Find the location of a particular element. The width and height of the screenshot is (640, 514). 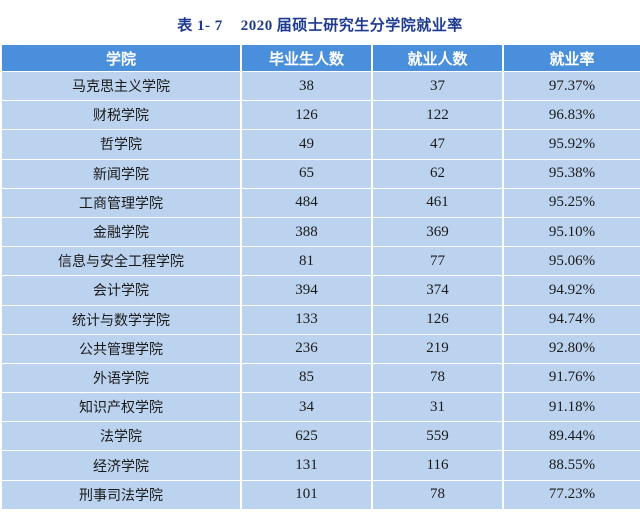

table-title: 表 1- 7 2020 届硕士研究生分学院就业率 is located at coordinates (320, 24).